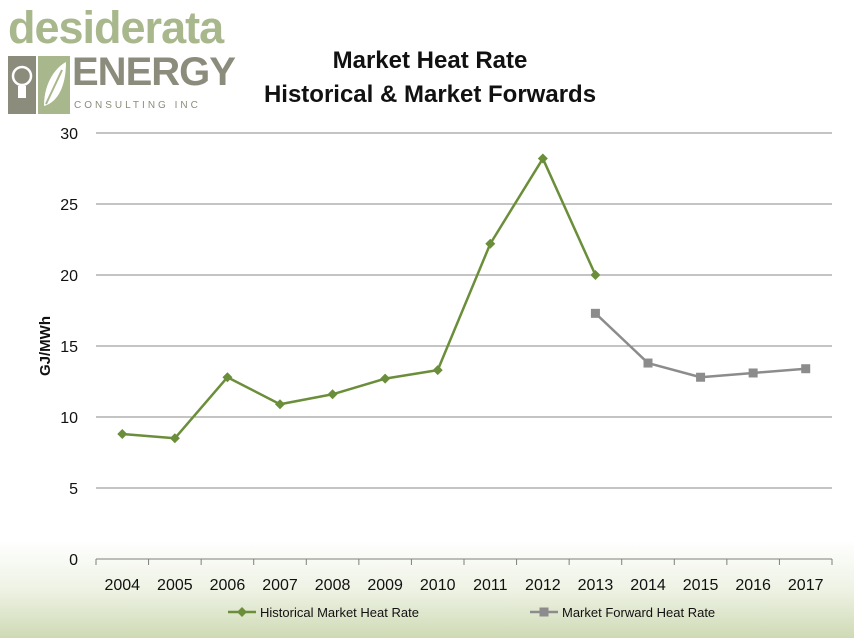 The width and height of the screenshot is (854, 638). I want to click on x-tick-label: 2014, so click(648, 585).